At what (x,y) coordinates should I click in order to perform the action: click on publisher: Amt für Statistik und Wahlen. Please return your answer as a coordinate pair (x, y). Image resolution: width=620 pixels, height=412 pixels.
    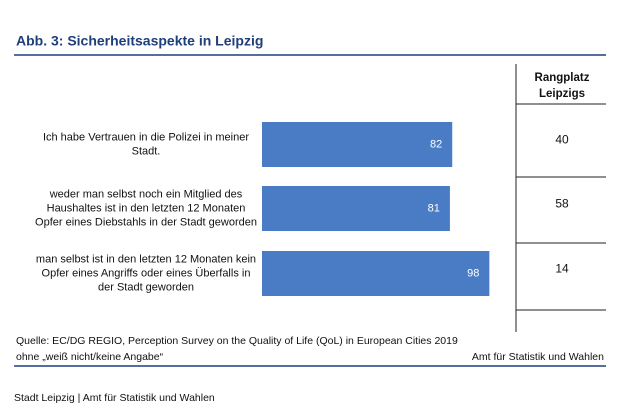
    Looking at the image, I should click on (538, 357).